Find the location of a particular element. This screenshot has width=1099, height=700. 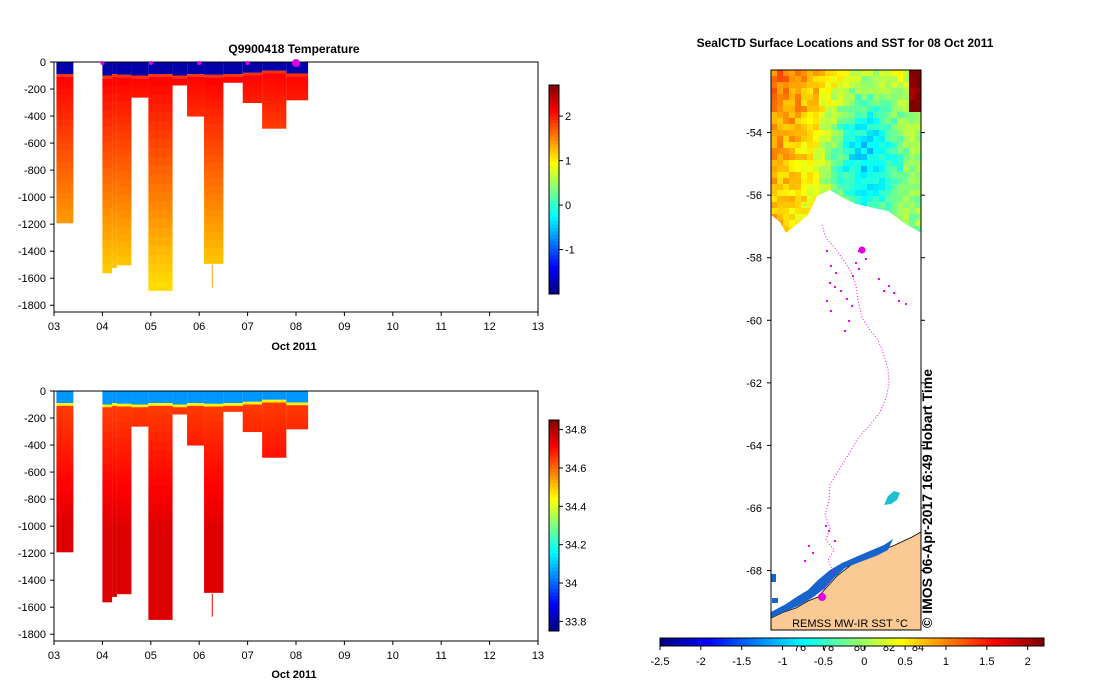

x-tick-label: 13 is located at coordinates (538, 327).